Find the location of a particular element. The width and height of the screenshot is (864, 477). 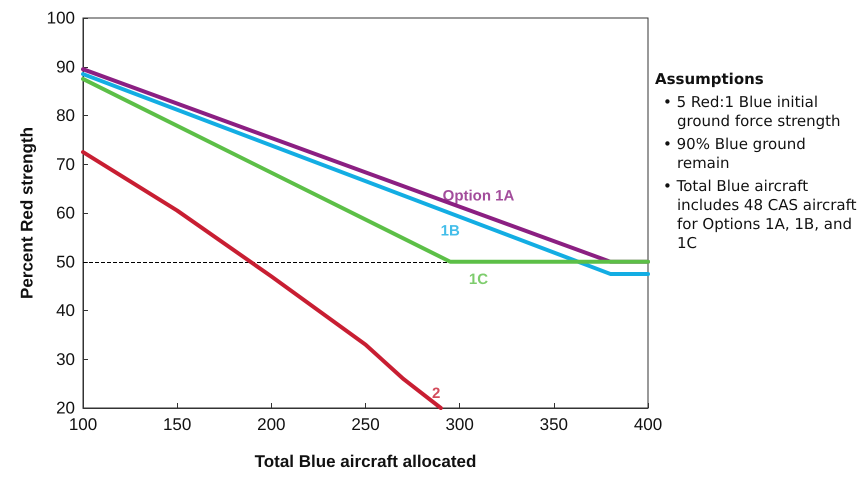

series-label: 2 is located at coordinates (436, 393).